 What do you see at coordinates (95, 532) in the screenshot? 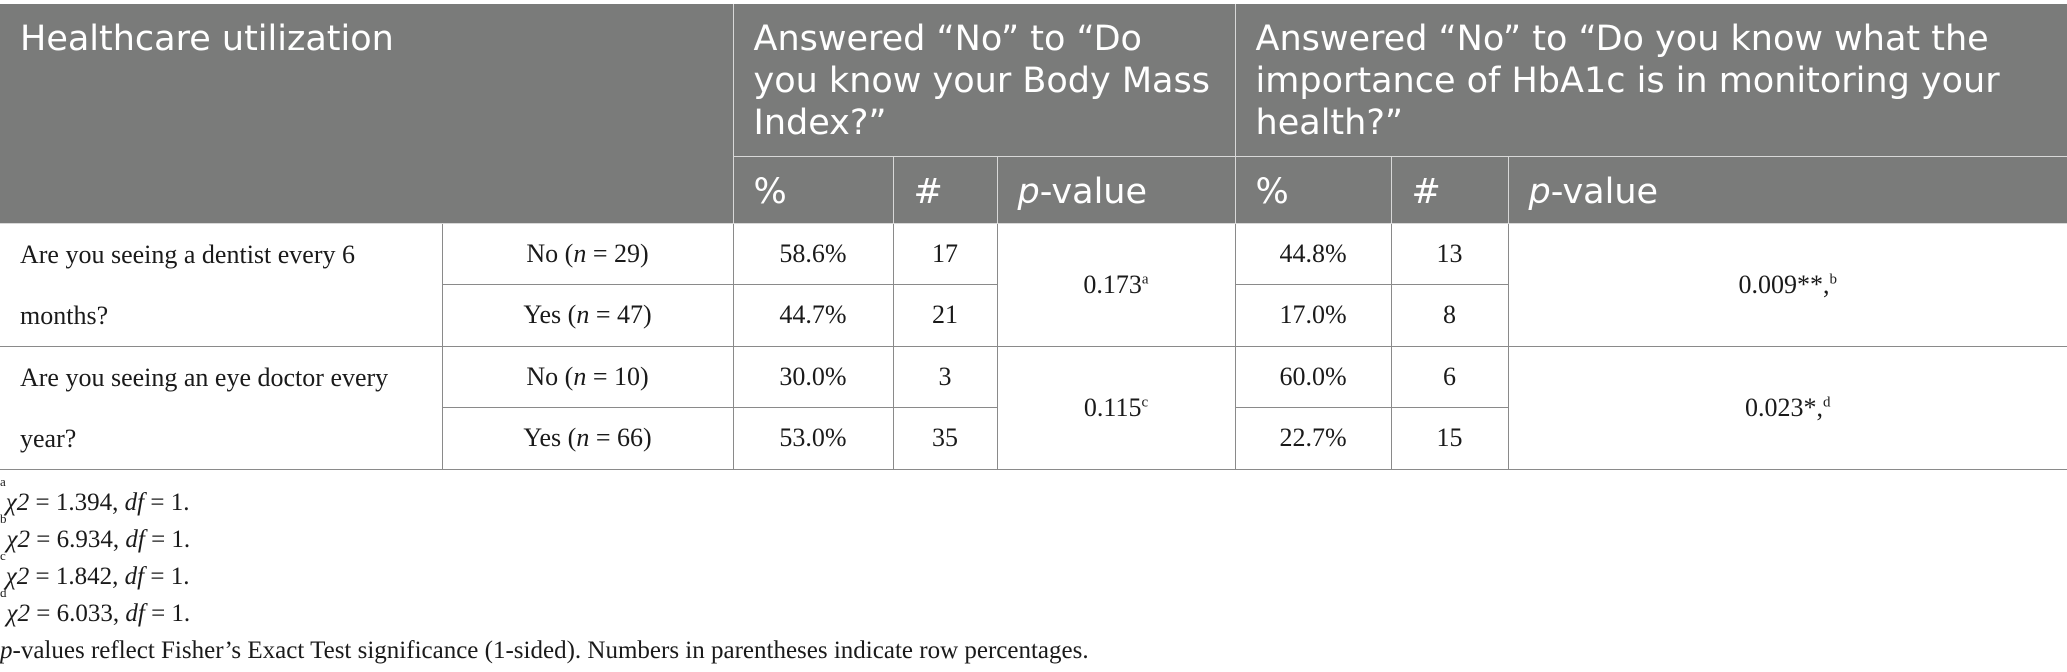
I see `footnote-b: bχ2 = 6.934, df = 1.` at bounding box center [95, 532].